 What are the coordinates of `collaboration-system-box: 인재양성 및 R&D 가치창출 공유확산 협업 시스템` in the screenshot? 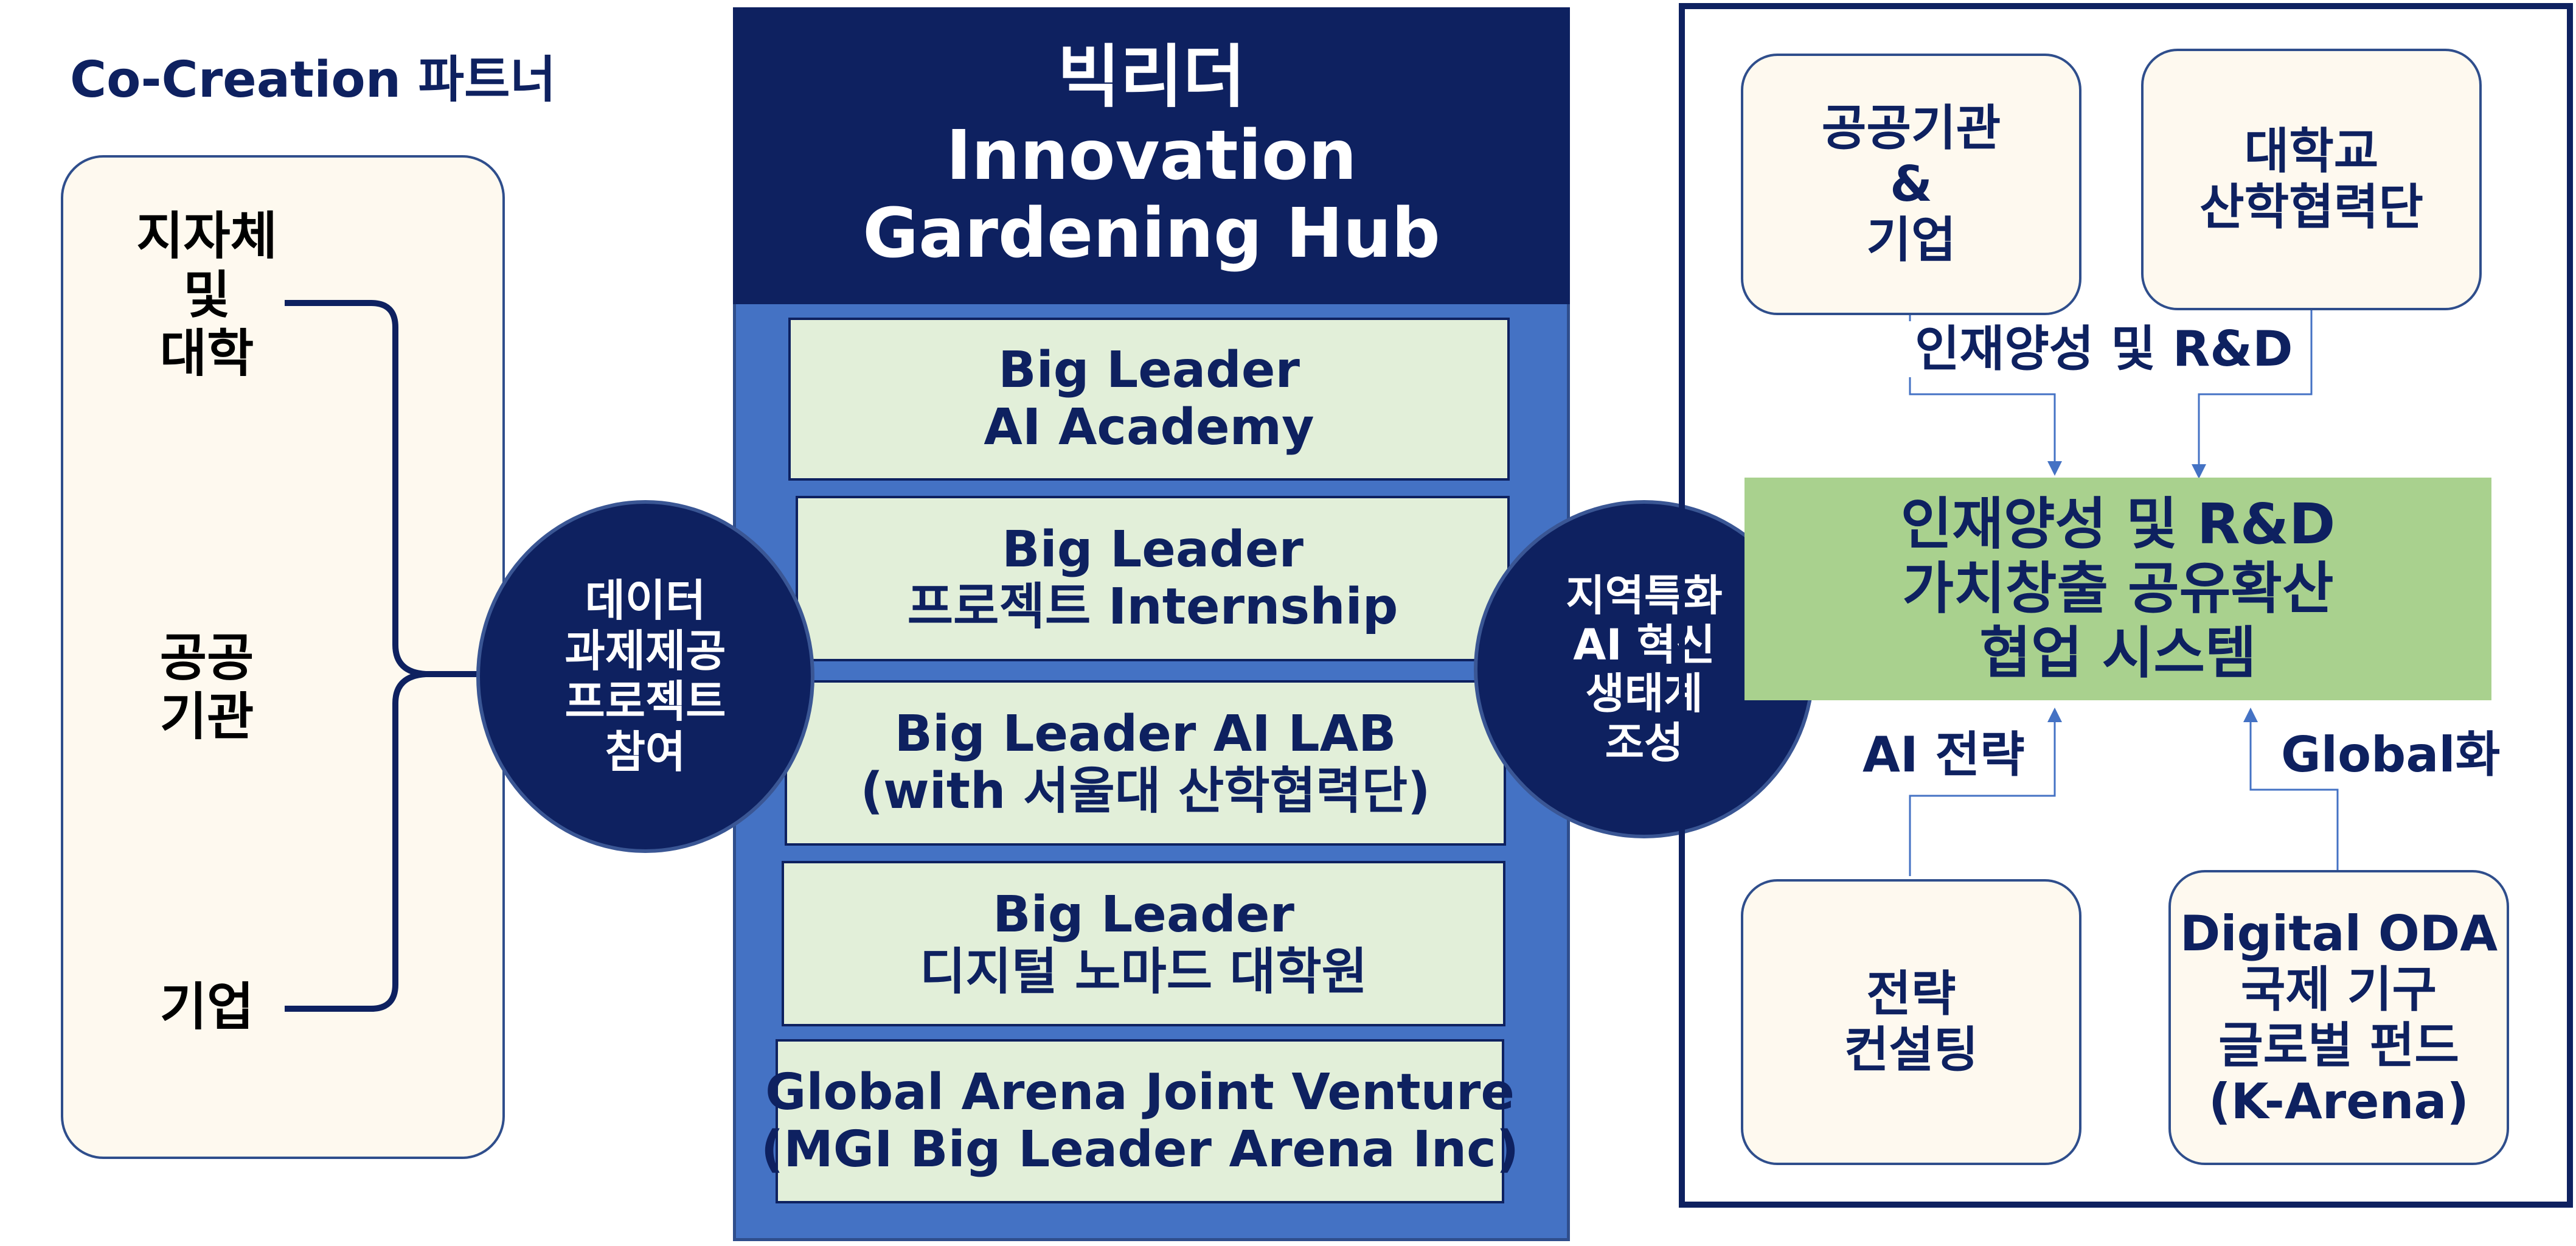 It's located at (2118, 589).